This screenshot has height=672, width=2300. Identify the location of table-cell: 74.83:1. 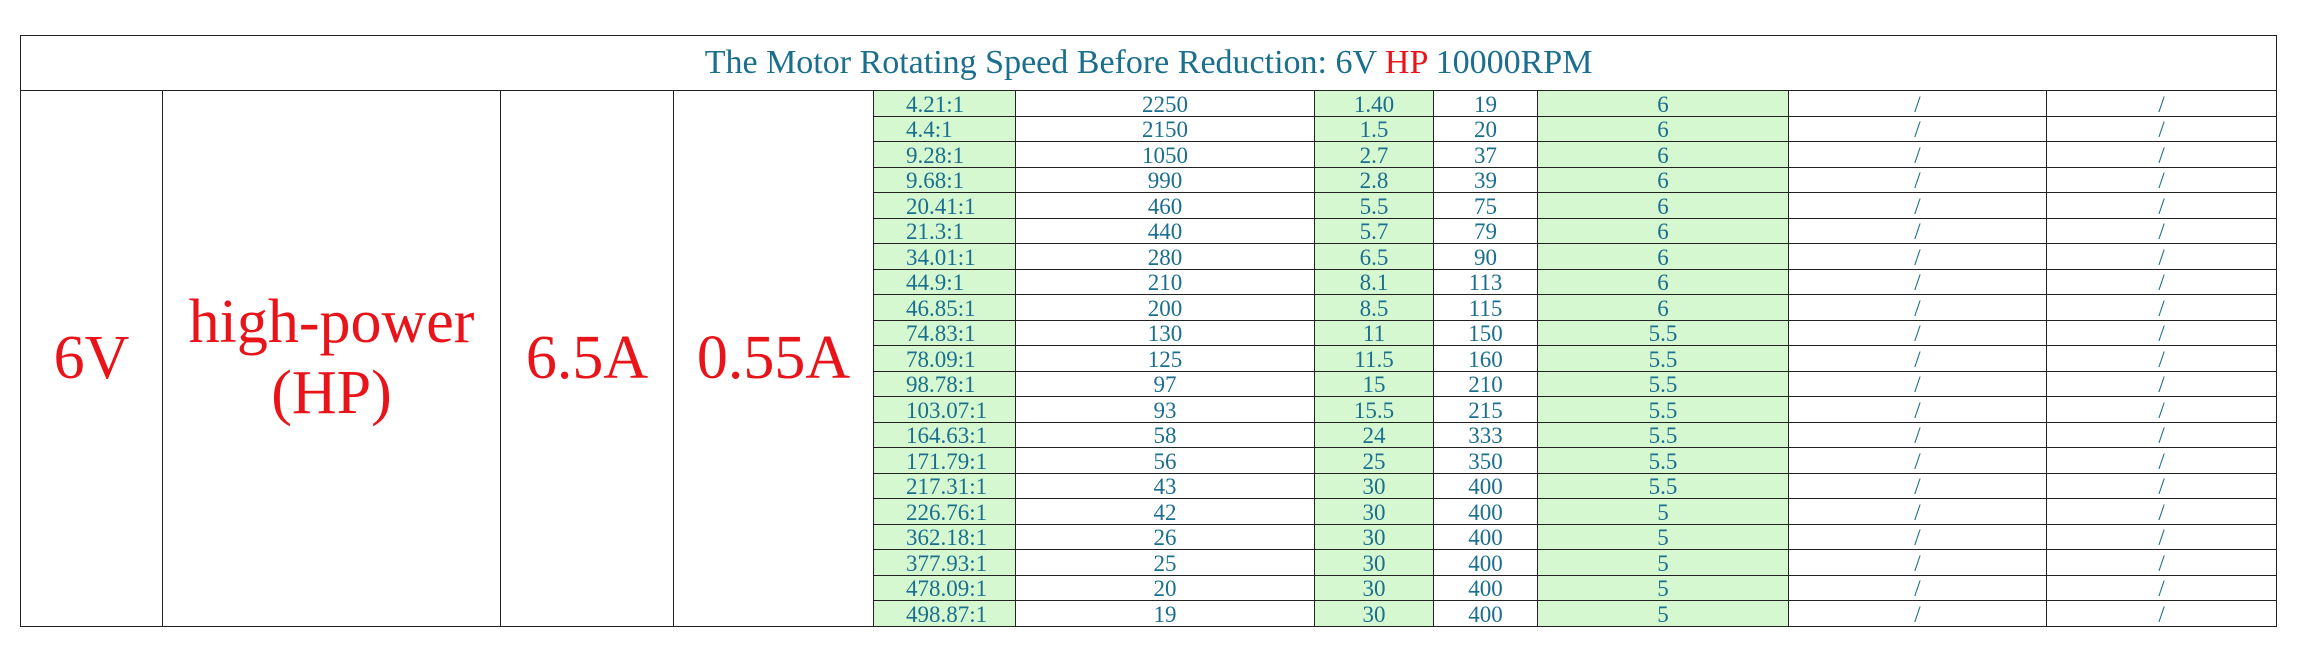
(944, 332).